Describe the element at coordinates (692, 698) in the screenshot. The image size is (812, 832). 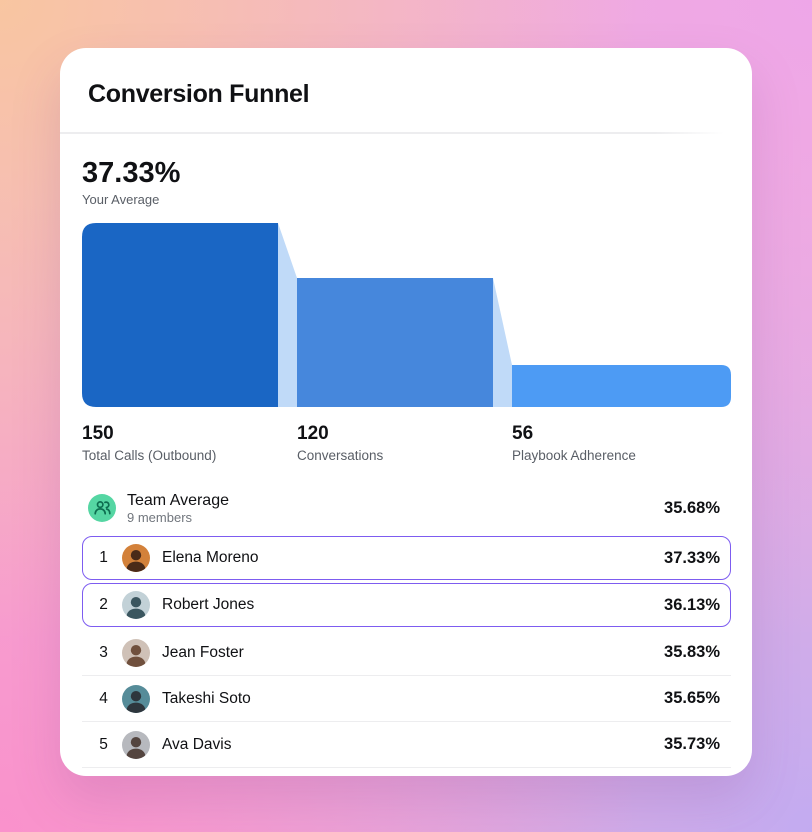
I see `member-score: 35.65%` at that location.